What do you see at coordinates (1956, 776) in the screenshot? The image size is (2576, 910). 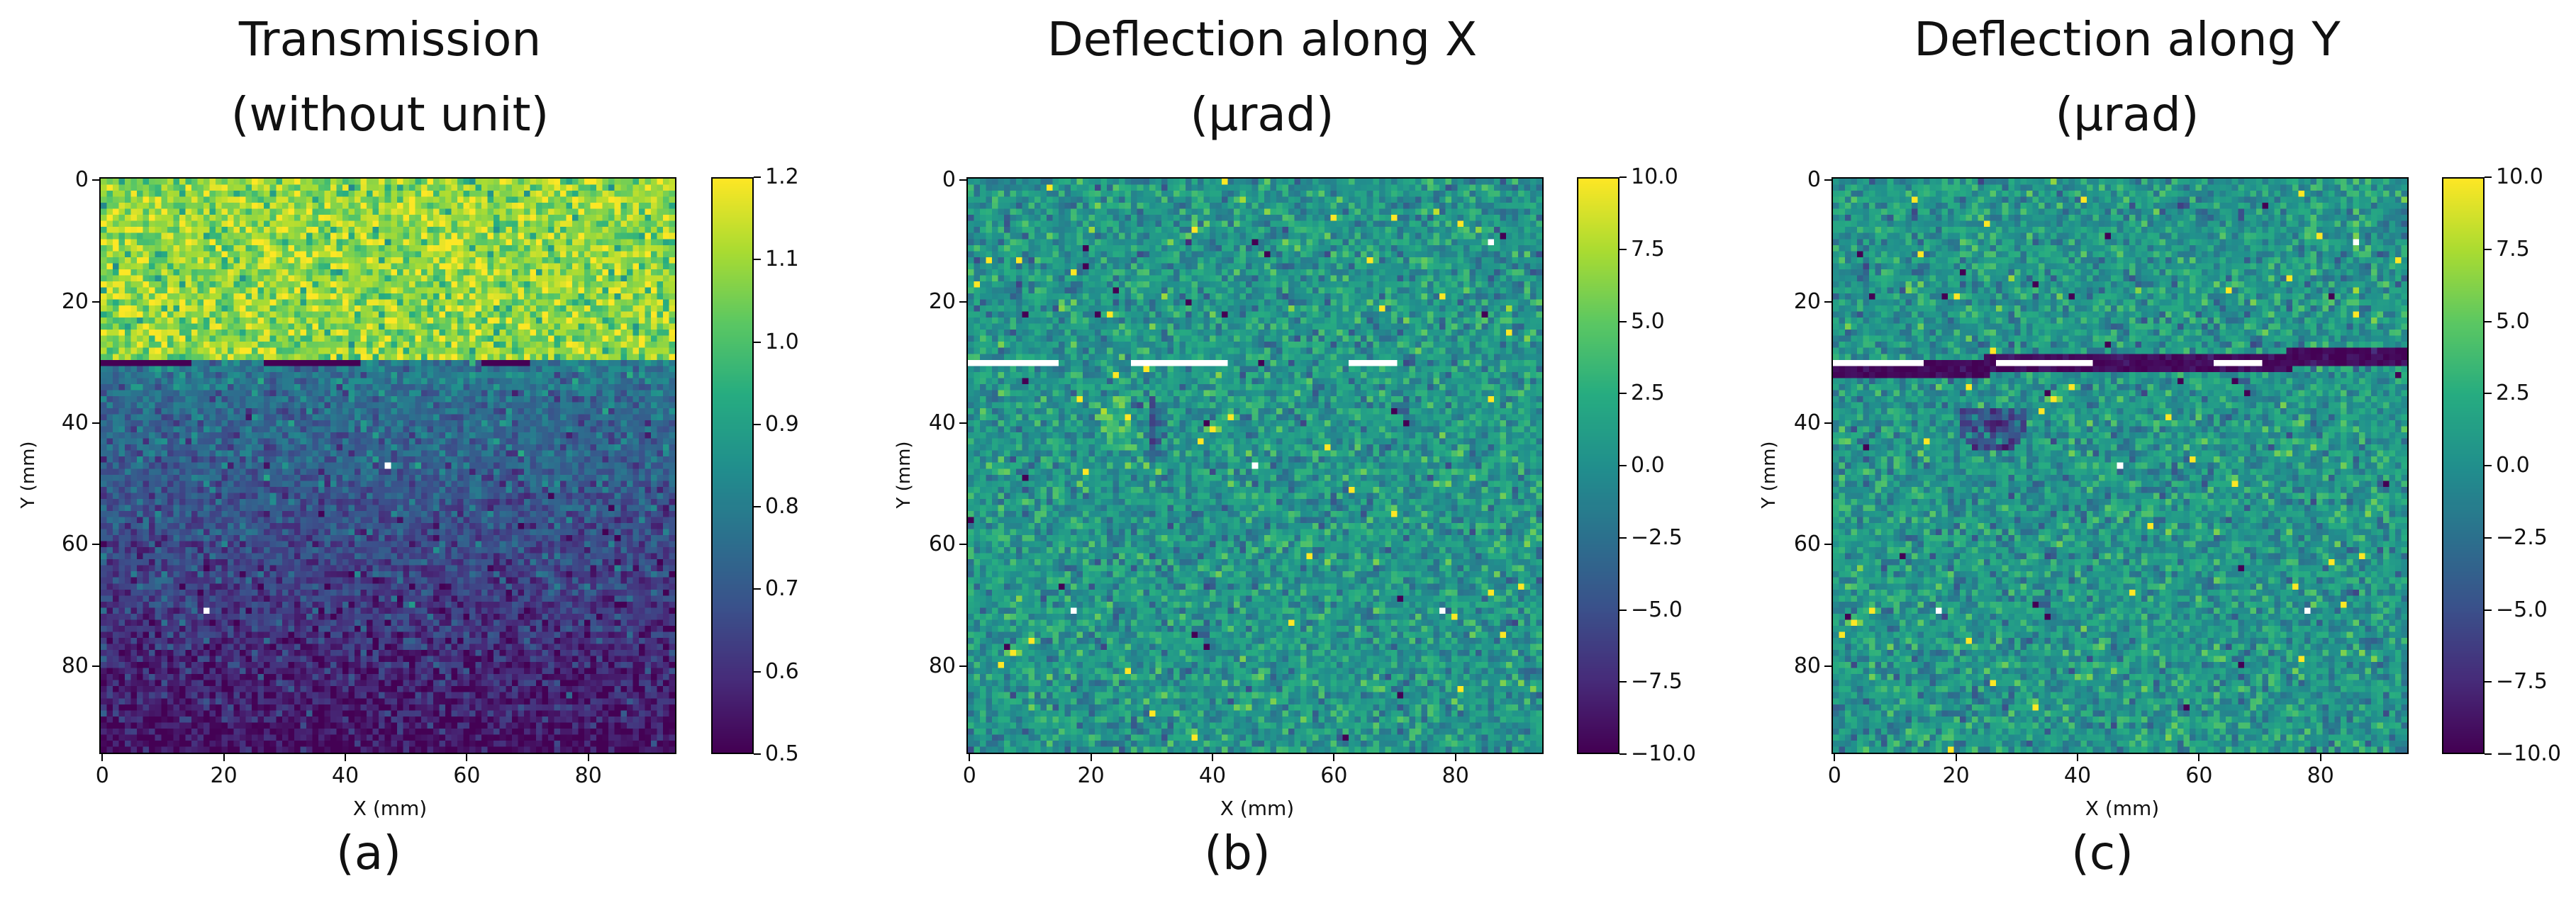 I see `x-tick-label: 20` at bounding box center [1956, 776].